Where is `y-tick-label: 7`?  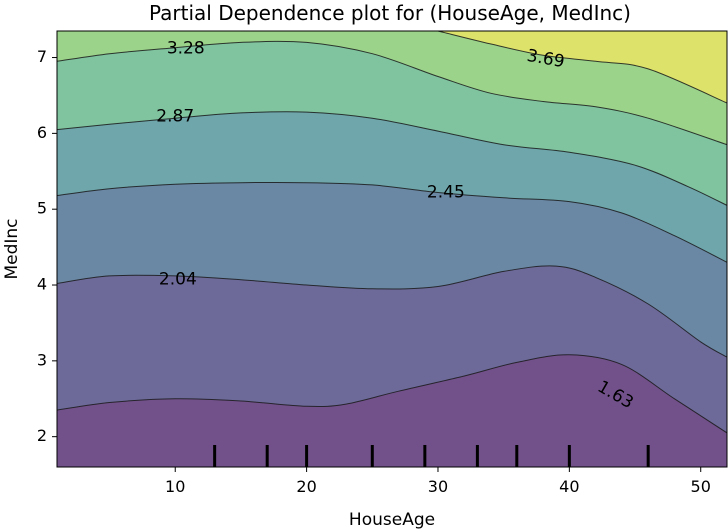
y-tick-label: 7 is located at coordinates (42, 56).